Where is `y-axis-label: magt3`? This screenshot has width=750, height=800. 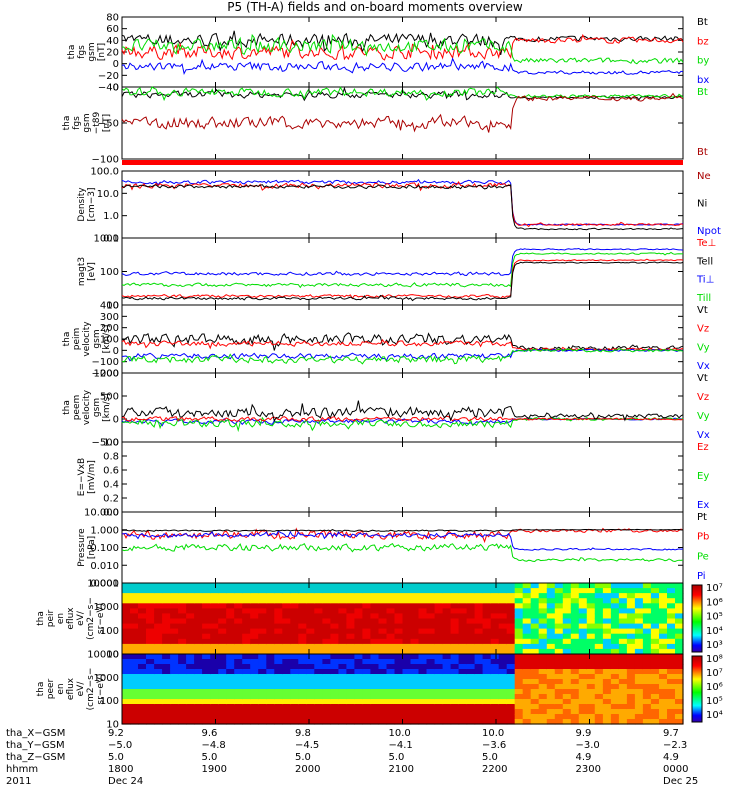 y-axis-label: magt3 is located at coordinates (82, 271).